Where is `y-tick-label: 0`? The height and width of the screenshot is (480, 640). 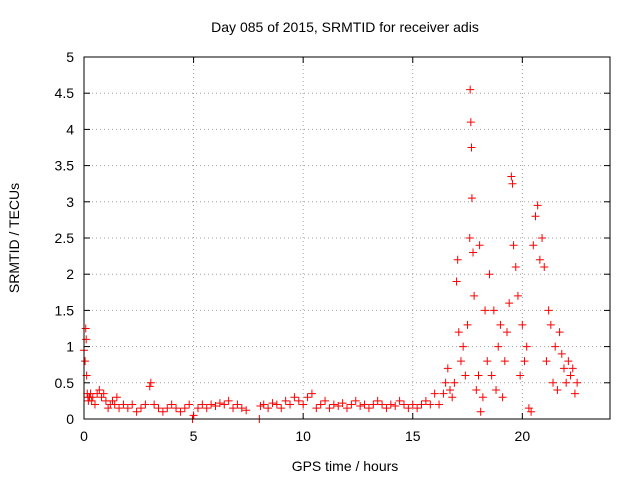
y-tick-label: 0 is located at coordinates (70, 419).